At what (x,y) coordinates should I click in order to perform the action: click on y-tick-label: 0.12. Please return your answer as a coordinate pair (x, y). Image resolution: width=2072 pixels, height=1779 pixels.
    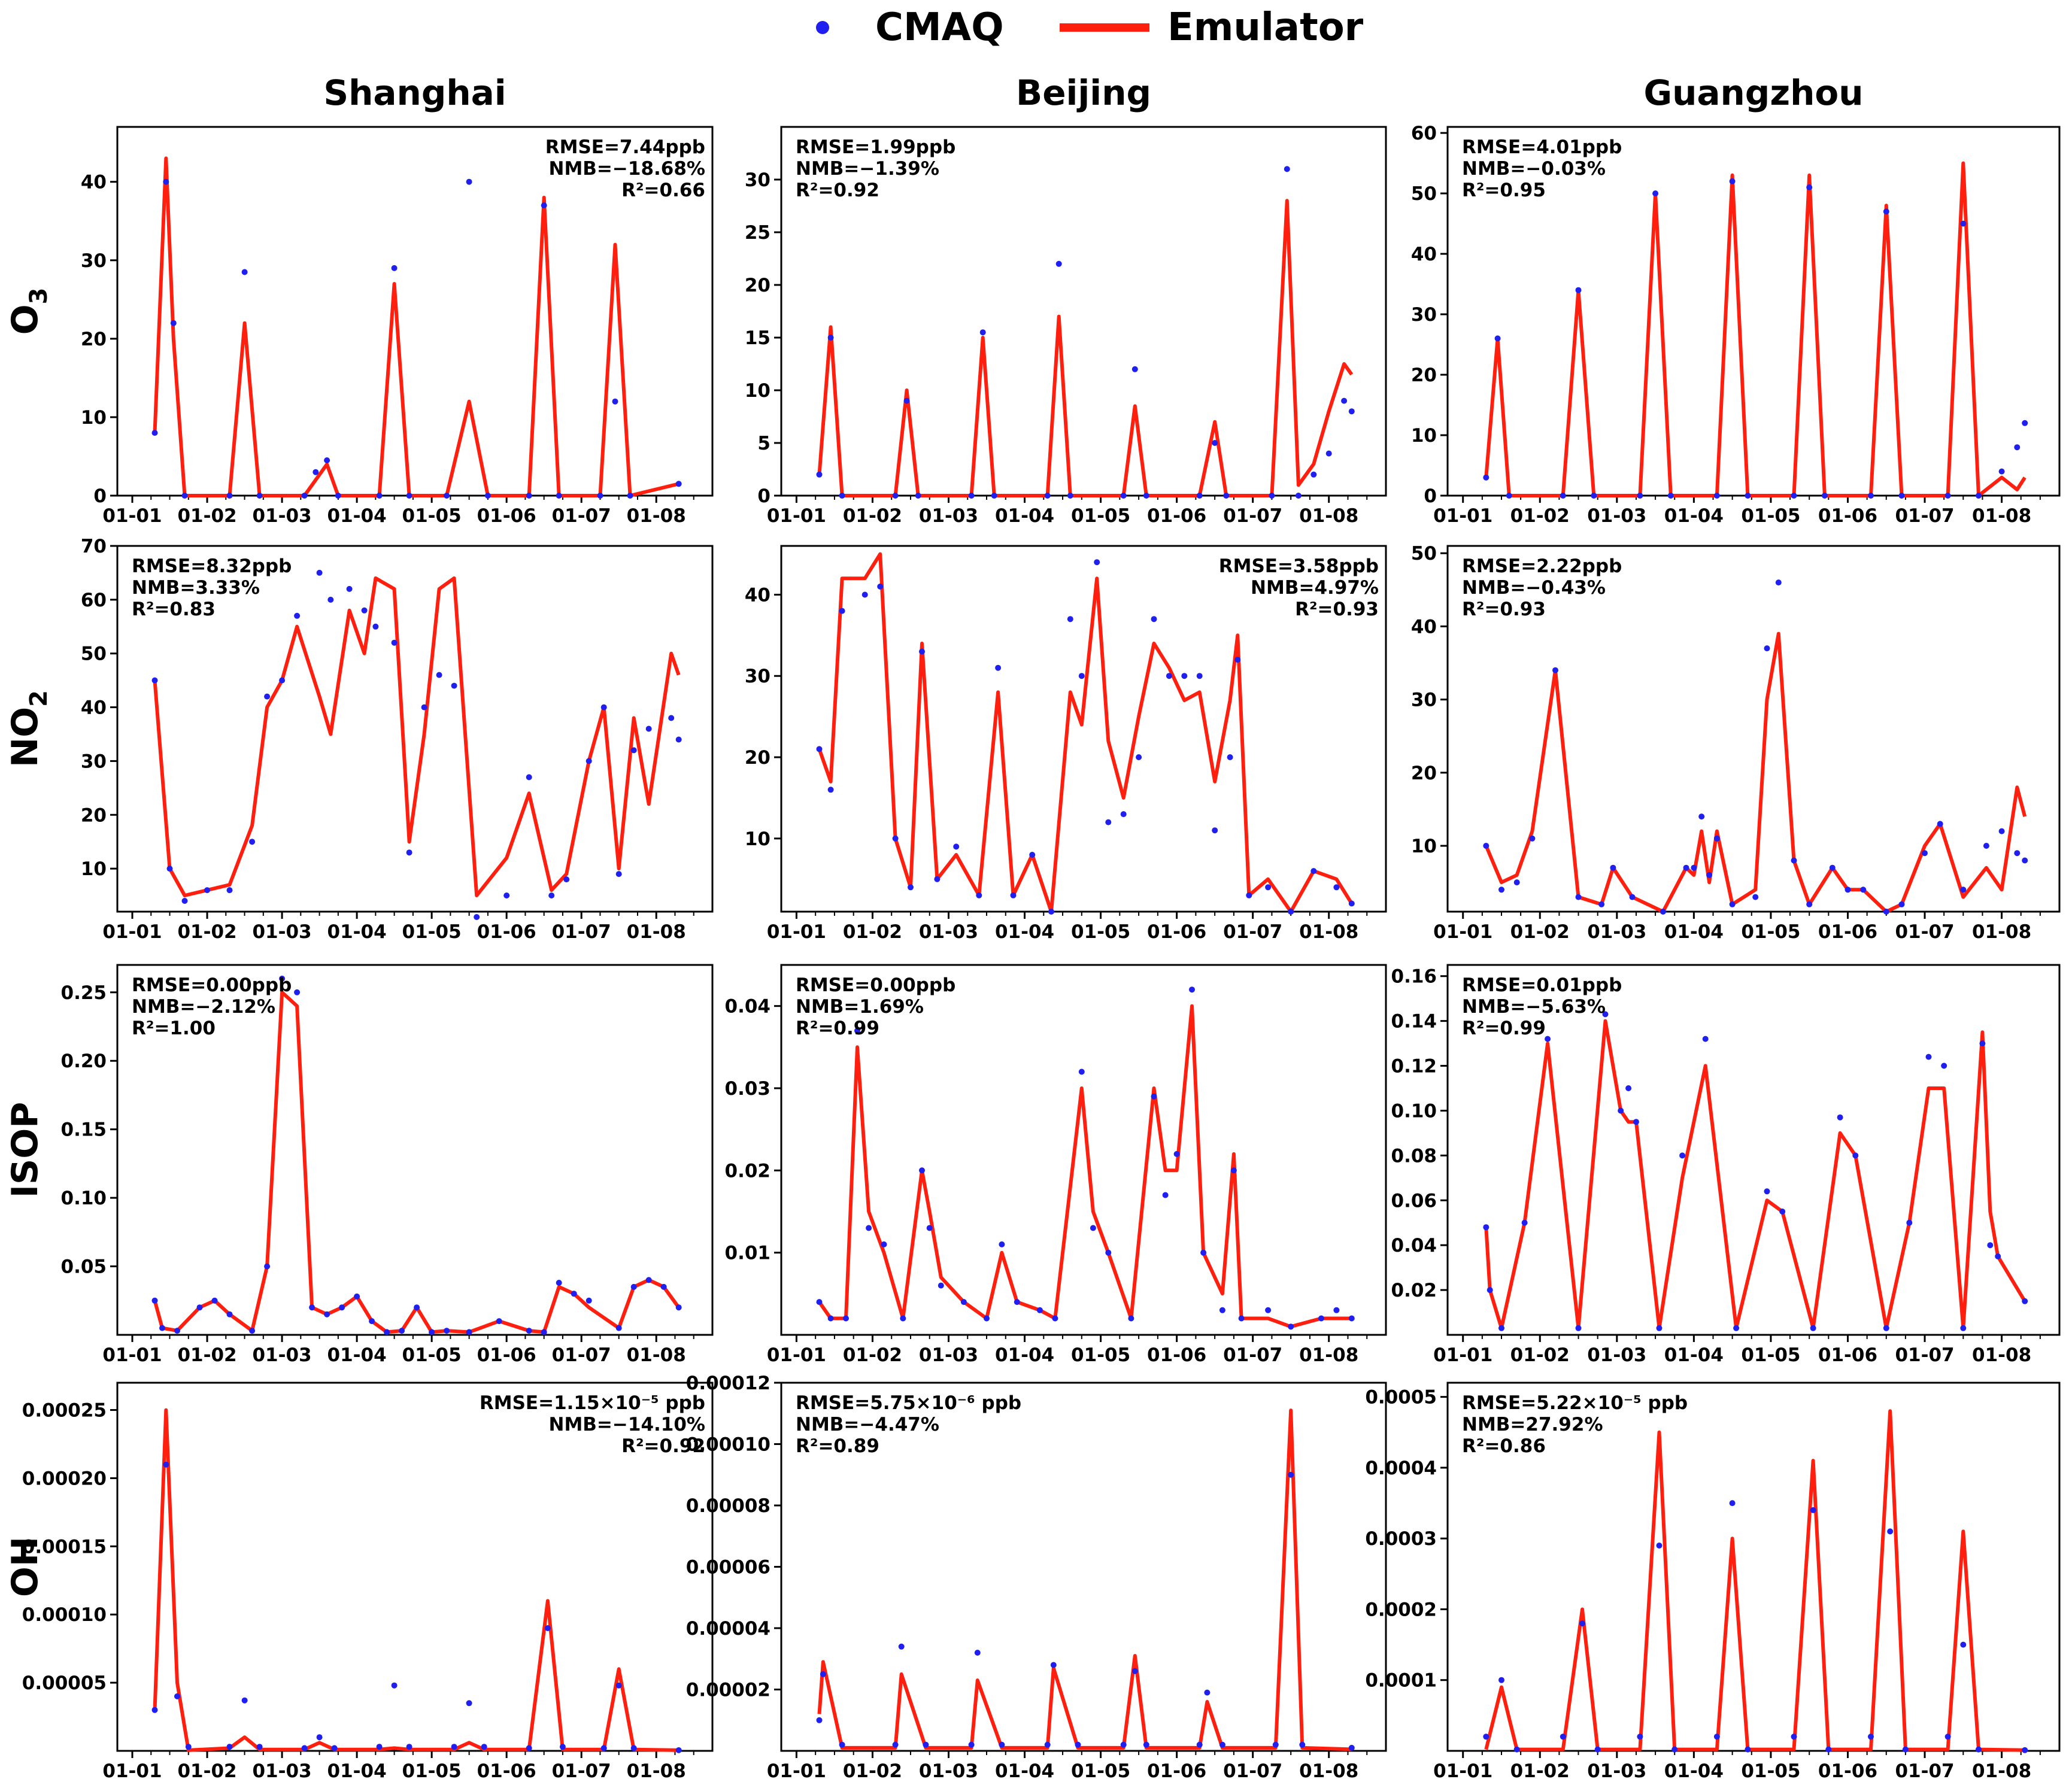
    Looking at the image, I should click on (1414, 1066).